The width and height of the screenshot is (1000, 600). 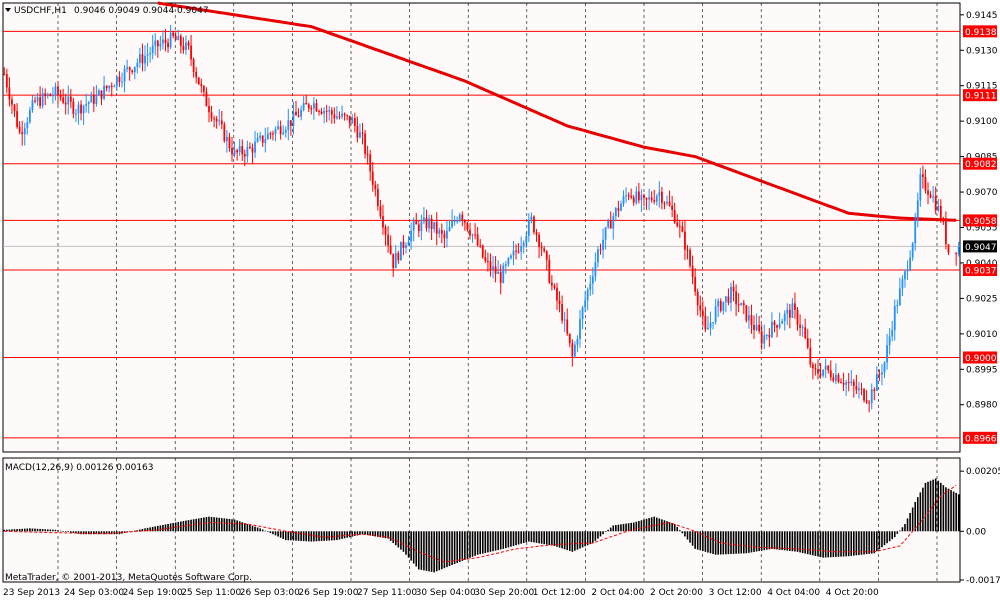 What do you see at coordinates (981, 33) in the screenshot?
I see `price-level-label: 0.9138` at bounding box center [981, 33].